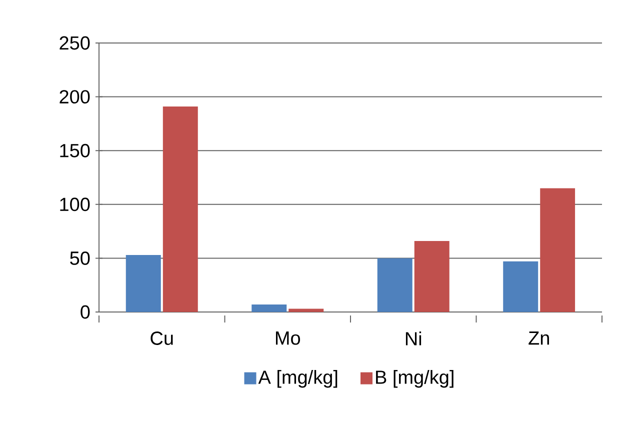 This screenshot has width=622, height=441. Describe the element at coordinates (75, 205) in the screenshot. I see `y-tick-label: 100` at that location.